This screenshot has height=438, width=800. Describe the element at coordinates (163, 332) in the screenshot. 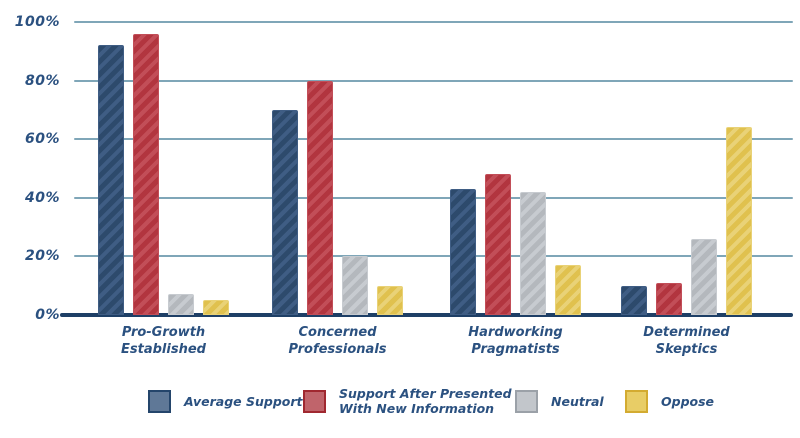

I see `category-label-line: Pro-Growth` at that location.